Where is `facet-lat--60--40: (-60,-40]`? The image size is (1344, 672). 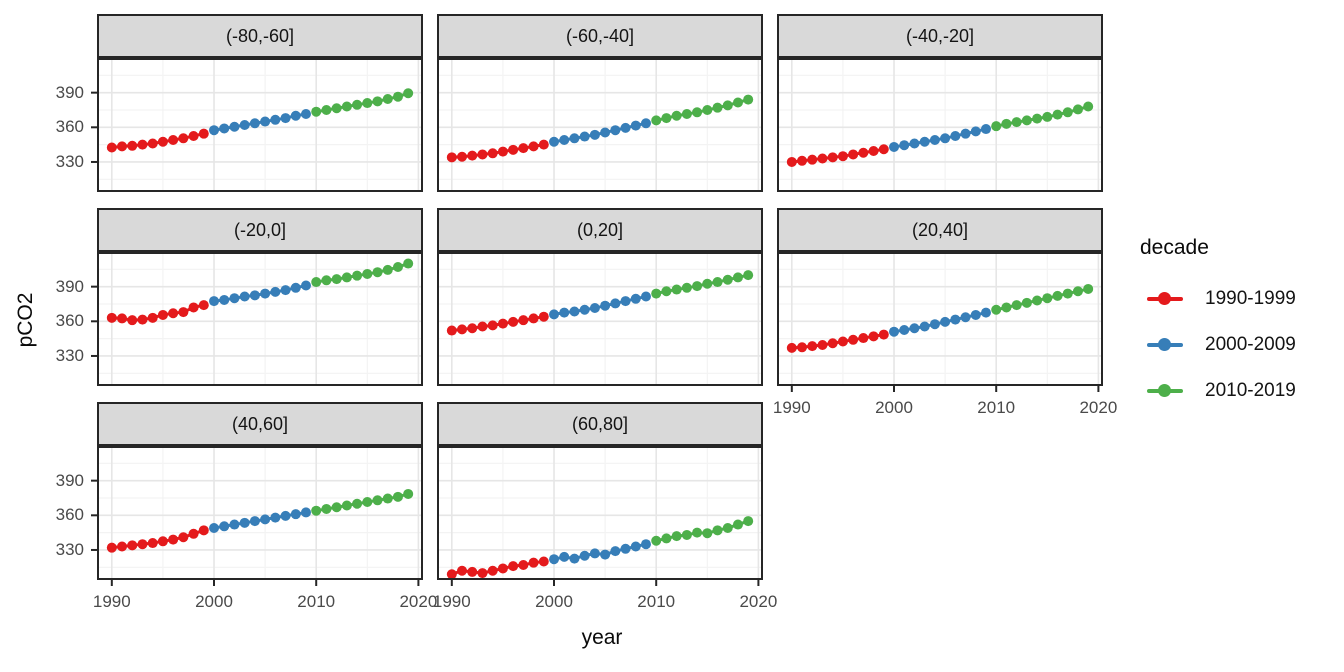 facet-lat--60--40: (-60,-40] is located at coordinates (600, 103).